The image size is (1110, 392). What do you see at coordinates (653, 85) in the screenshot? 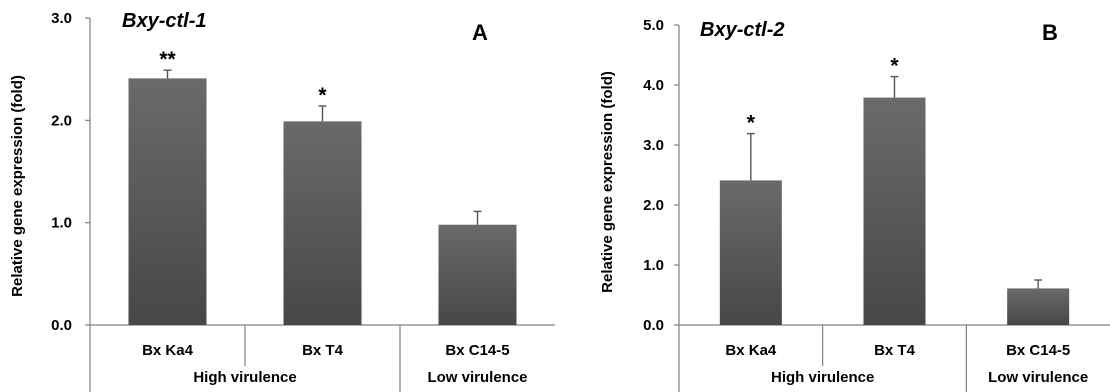
I see `y-tick-label: 4.0` at bounding box center [653, 85].